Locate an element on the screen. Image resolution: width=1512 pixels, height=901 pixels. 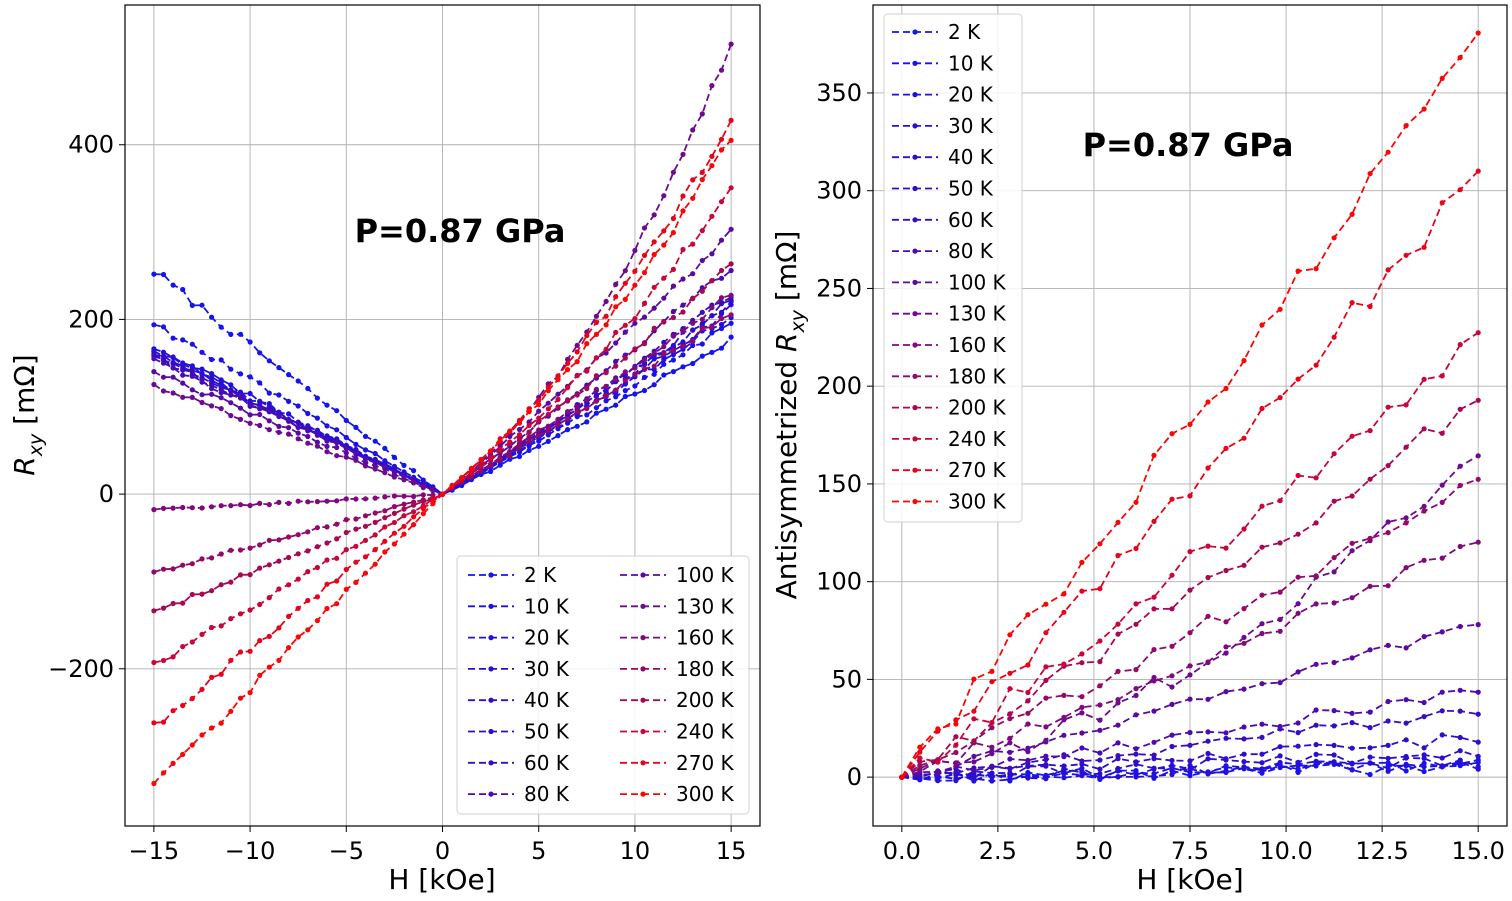
right-ylabel-prefix: Antisymmetrized is located at coordinates (786, 475).